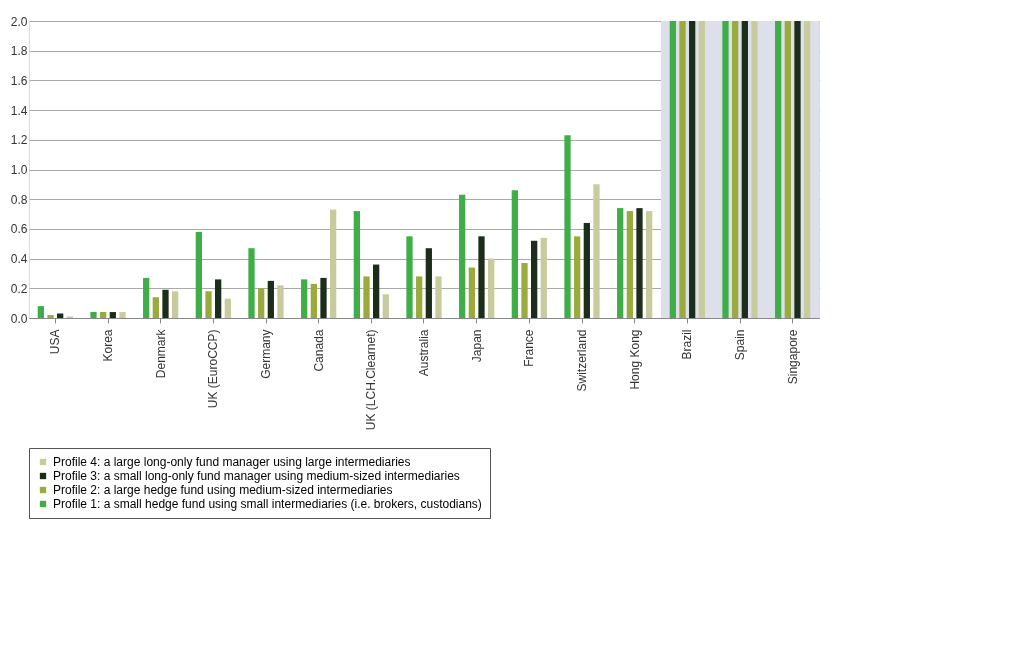 This screenshot has height=662, width=1017. What do you see at coordinates (476, 346) in the screenshot?
I see `x-tick-label: Japan` at bounding box center [476, 346].